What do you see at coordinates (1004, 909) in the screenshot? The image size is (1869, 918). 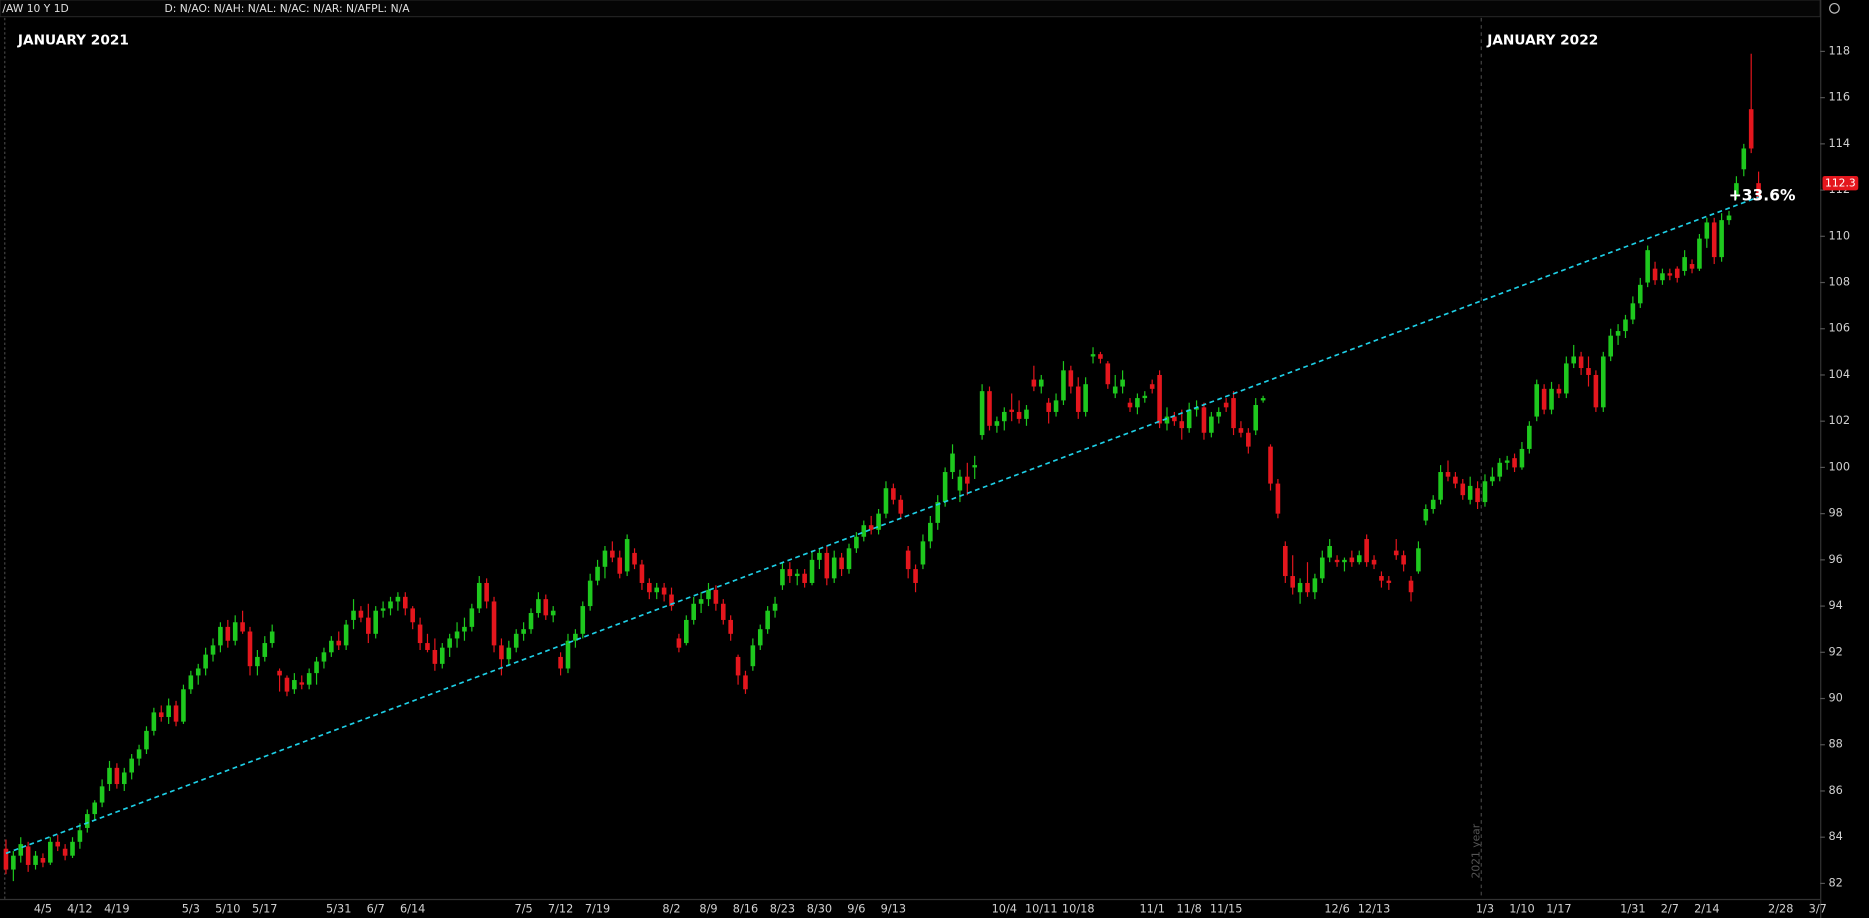 I see `x-tick-label: 10/4` at bounding box center [1004, 909].